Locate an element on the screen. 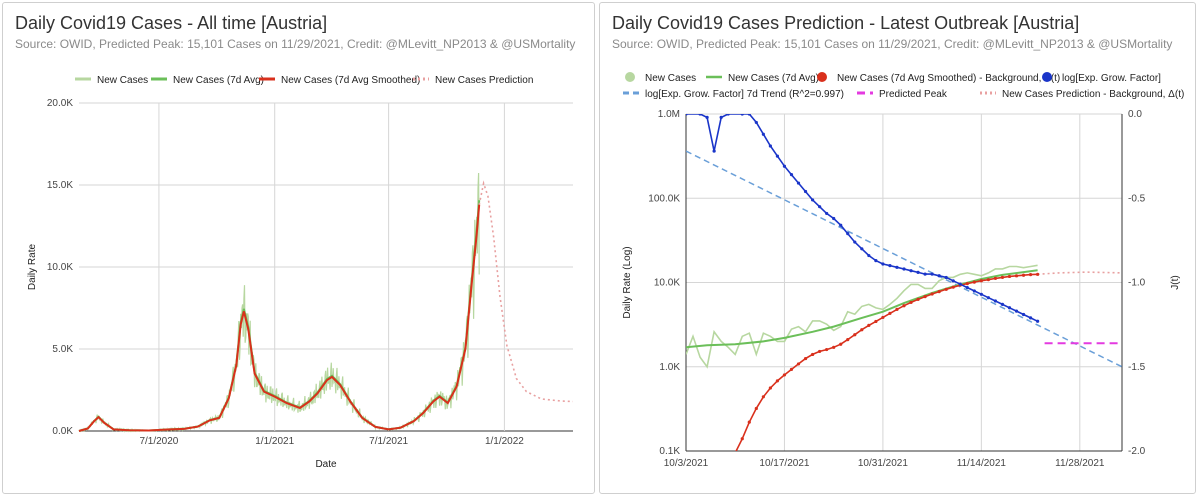 The height and width of the screenshot is (498, 1200). y-tick-label: 15.0K is located at coordinates (60, 185).